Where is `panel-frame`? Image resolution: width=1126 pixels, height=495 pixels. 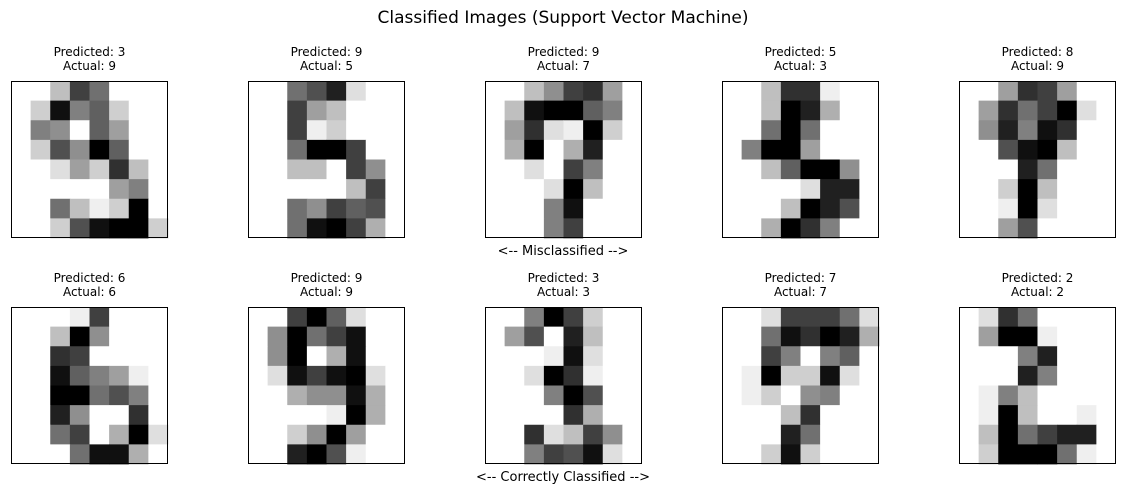 panel-frame is located at coordinates (1037, 385).